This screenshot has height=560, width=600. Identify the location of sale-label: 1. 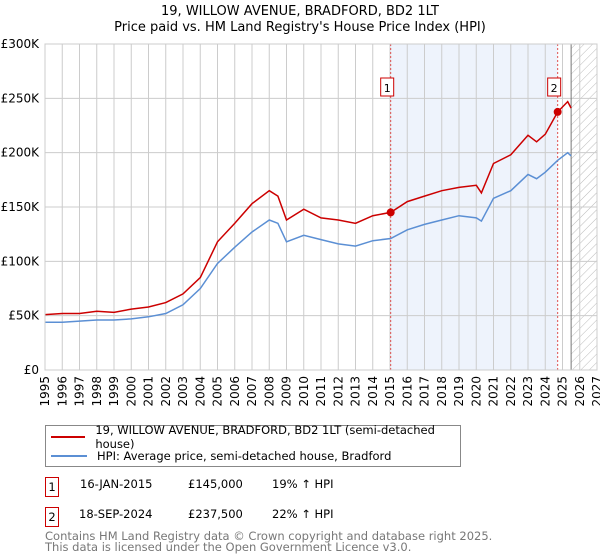
(387, 88).